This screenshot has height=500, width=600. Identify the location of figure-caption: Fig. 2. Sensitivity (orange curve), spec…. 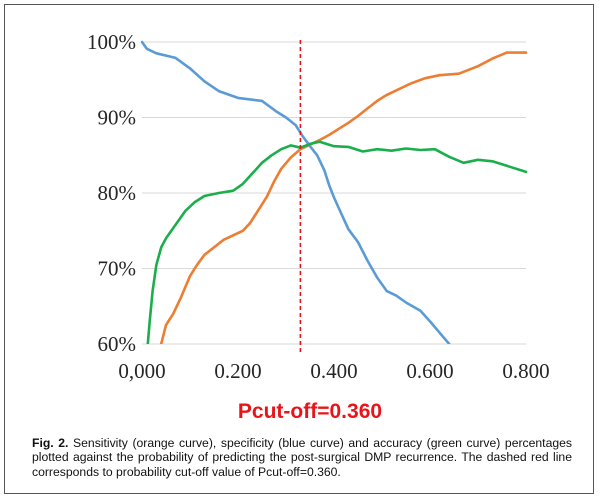
(302, 457).